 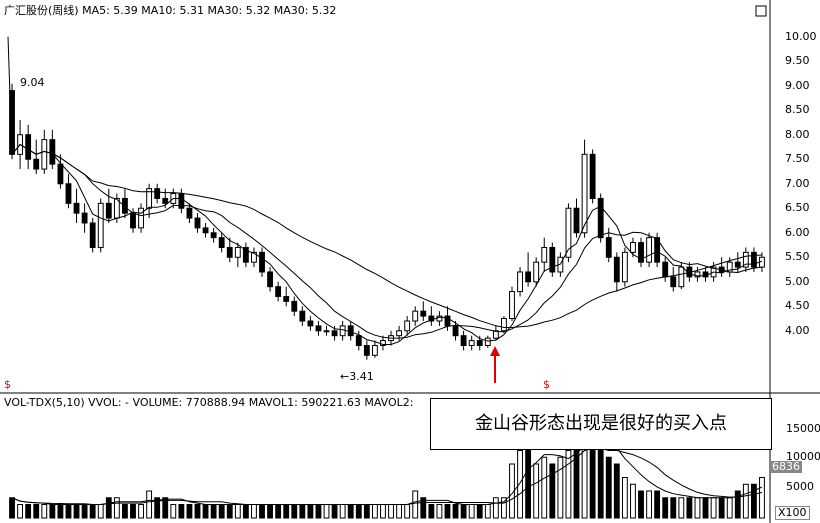 I want to click on vol-tick-15000: 15000, so click(x=803, y=429).